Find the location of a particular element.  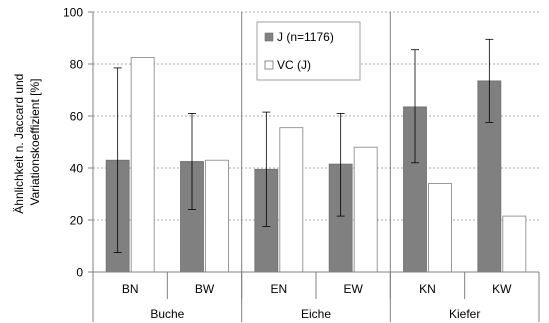

x-group-label: Buche is located at coordinates (167, 314).